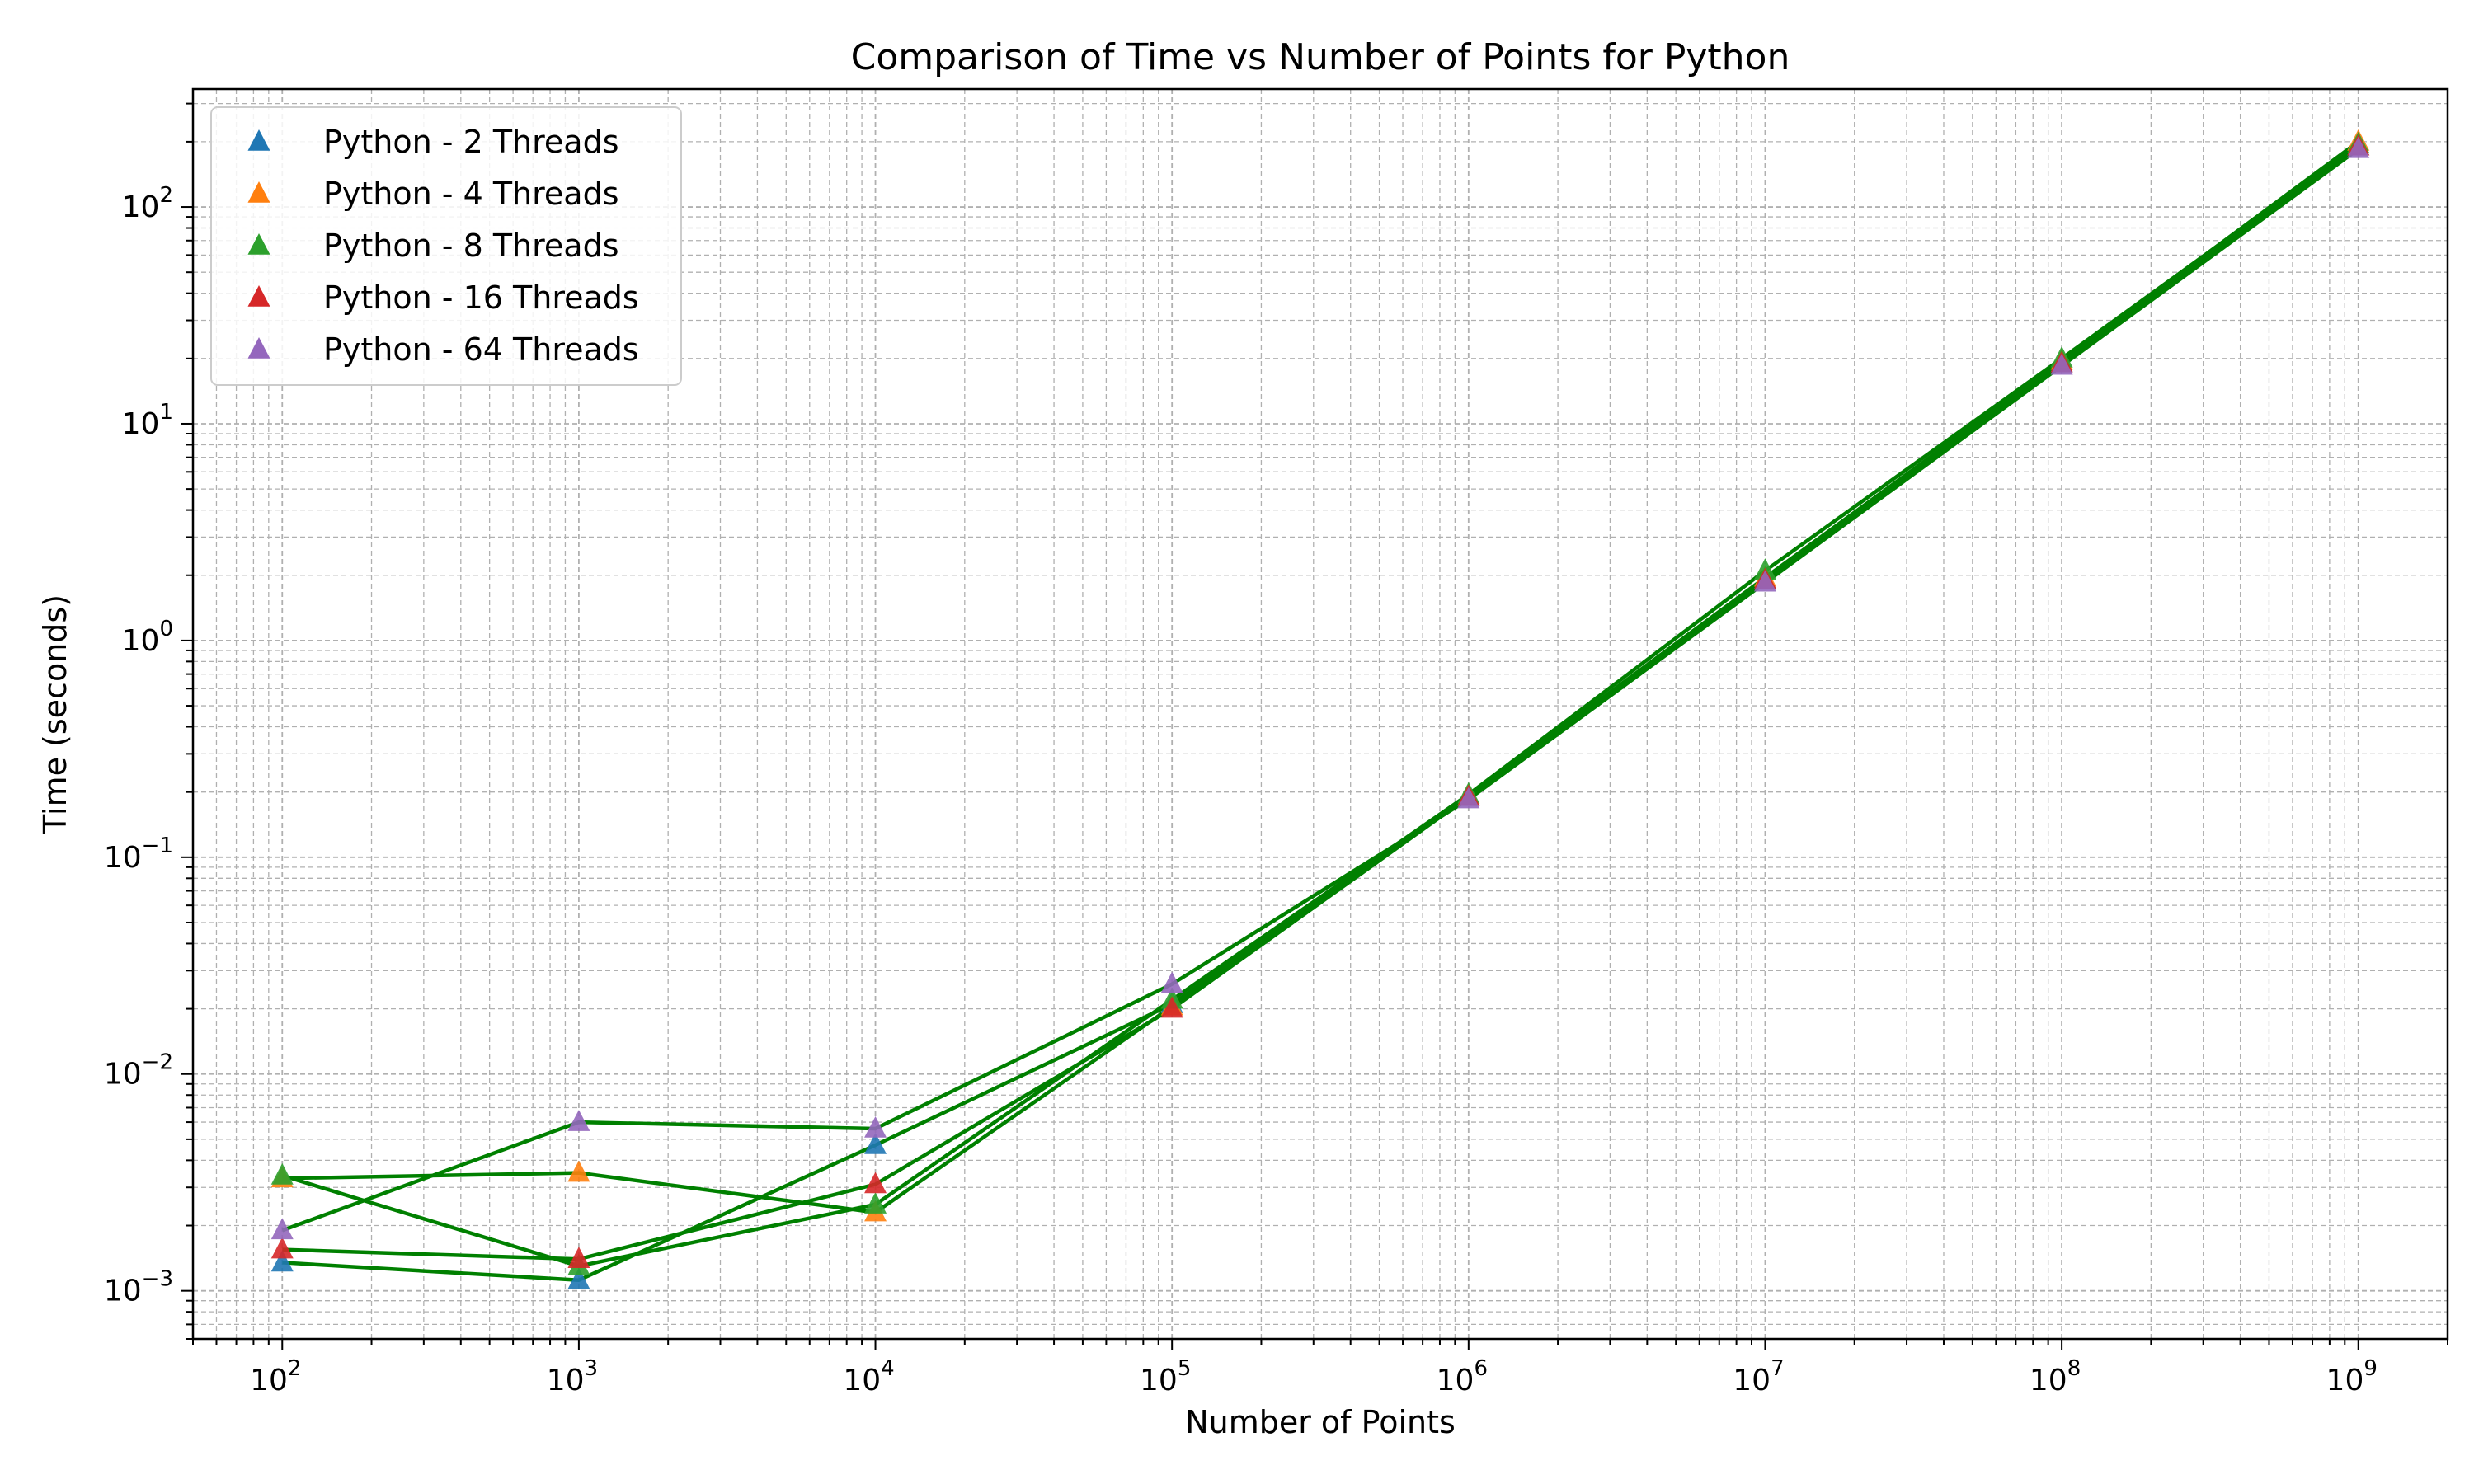 Image resolution: width=2474 pixels, height=1484 pixels. Describe the element at coordinates (1165, 1376) in the screenshot. I see `x-tick-label: 10⁵` at that location.